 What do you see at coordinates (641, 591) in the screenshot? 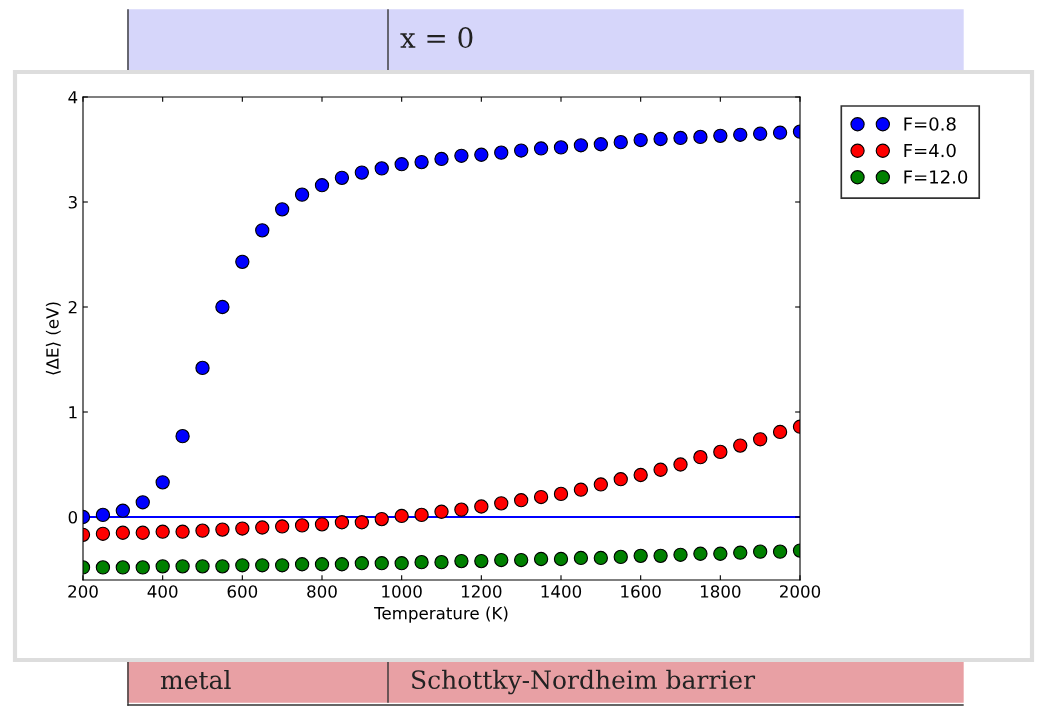
I see `x-tick-label: 1600` at bounding box center [641, 591].